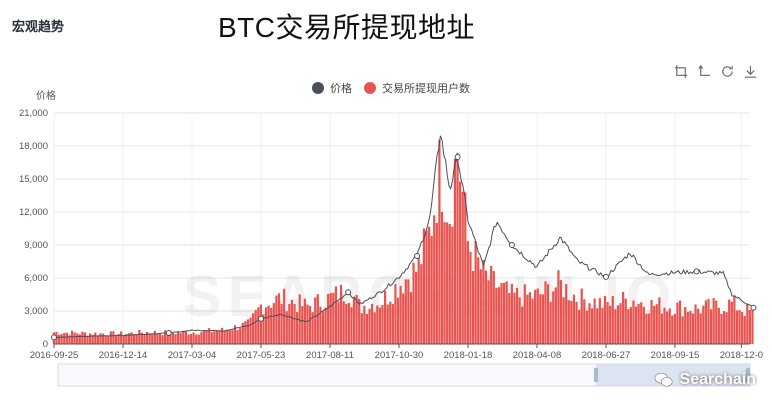 This screenshot has height=403, width=772. I want to click on x-tick-label: 2016-09-25, so click(54, 355).